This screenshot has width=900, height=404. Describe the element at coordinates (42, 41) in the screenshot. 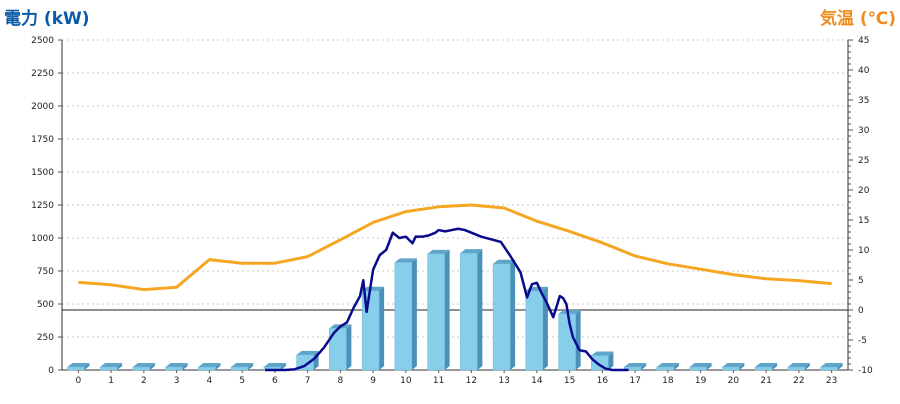

I see `left-tick-label: 2500` at that location.